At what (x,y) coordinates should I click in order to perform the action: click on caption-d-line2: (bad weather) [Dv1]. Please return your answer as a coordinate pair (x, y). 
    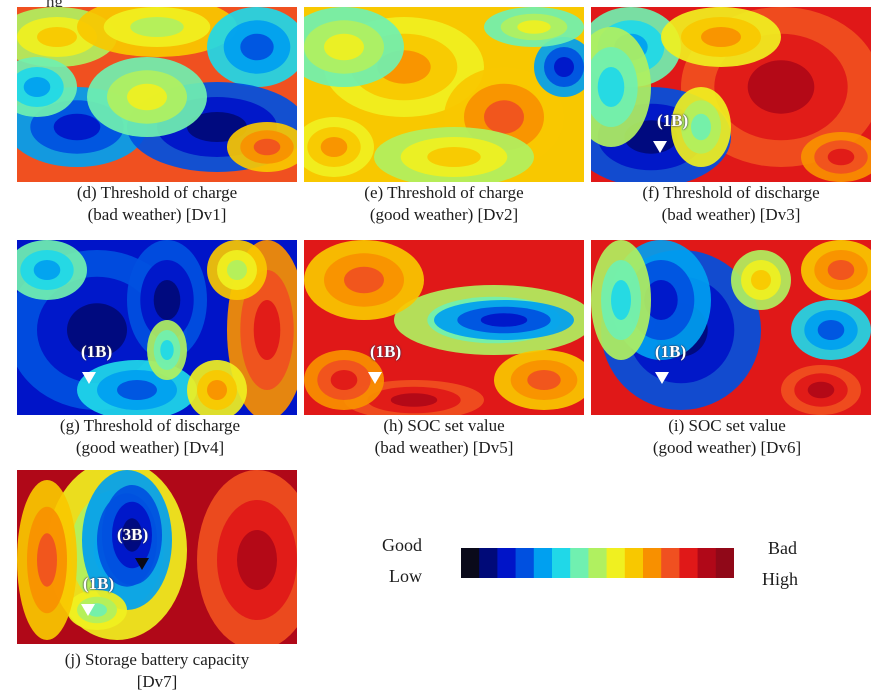
    Looking at the image, I should click on (157, 214).